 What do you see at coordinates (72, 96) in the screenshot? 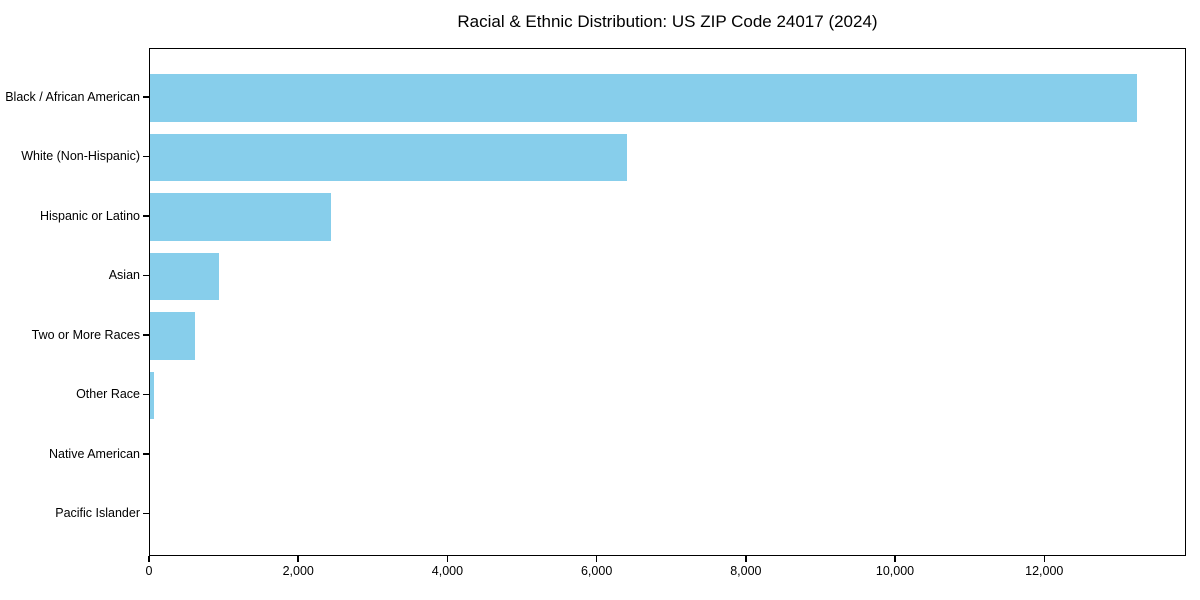
I see `y-tick-label: Black / African American` at bounding box center [72, 96].